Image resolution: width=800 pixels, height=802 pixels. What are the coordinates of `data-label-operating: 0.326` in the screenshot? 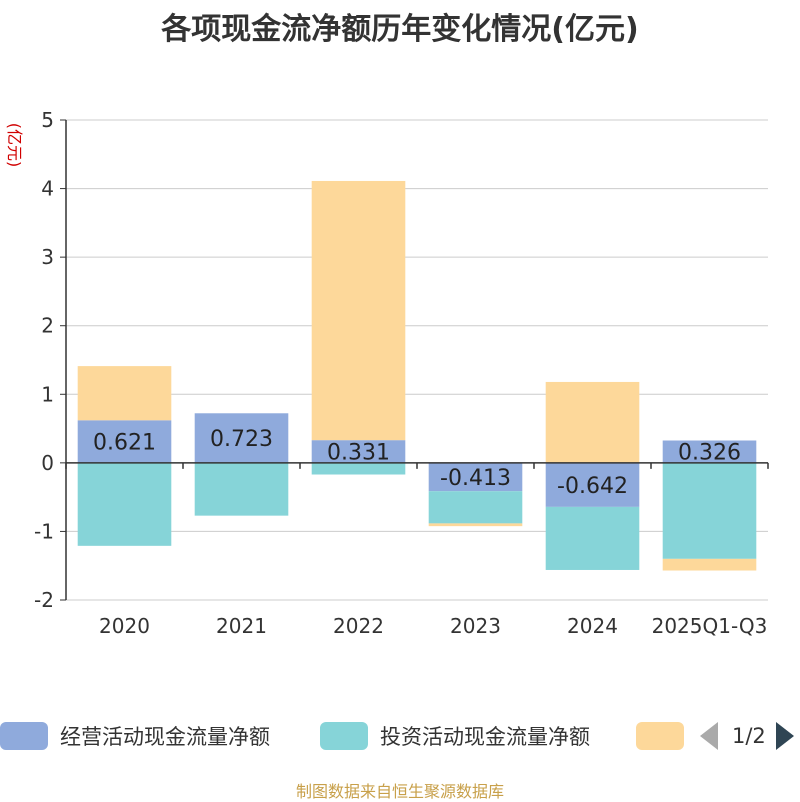 It's located at (709, 453).